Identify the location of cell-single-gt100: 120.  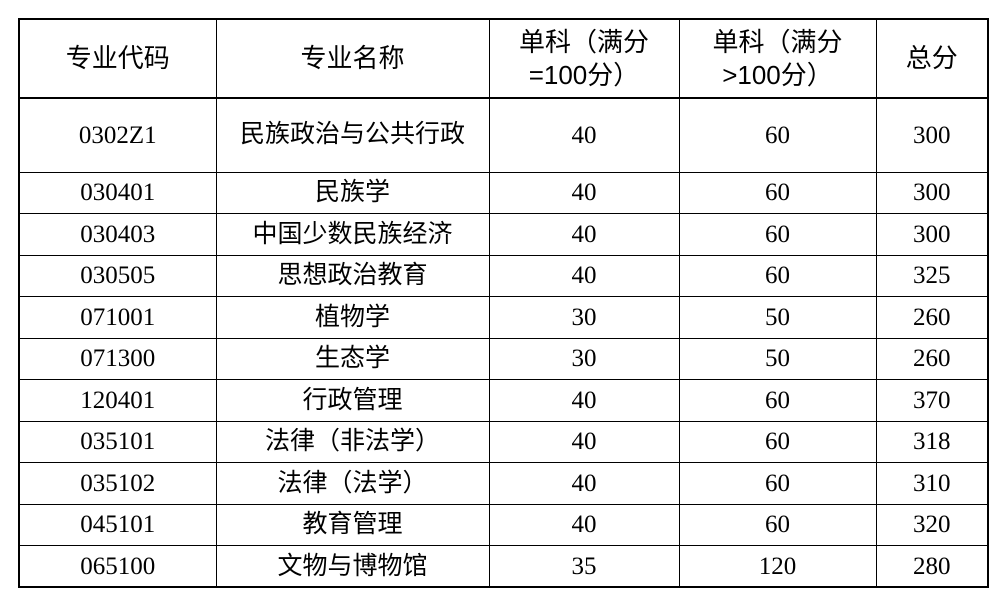
(777, 566).